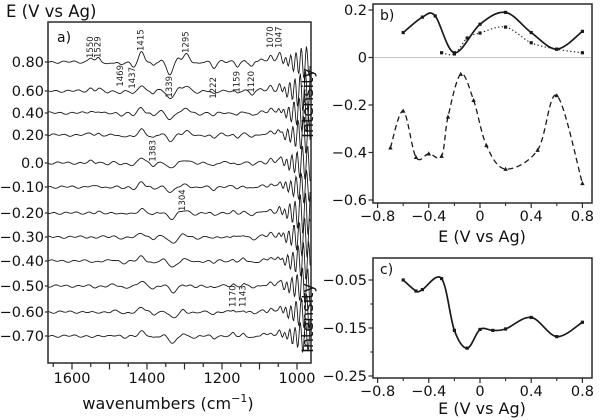 This screenshot has width=600, height=420. I want to click on panel-a-xlabel: wavenumbers (cm−1), so click(167, 402).